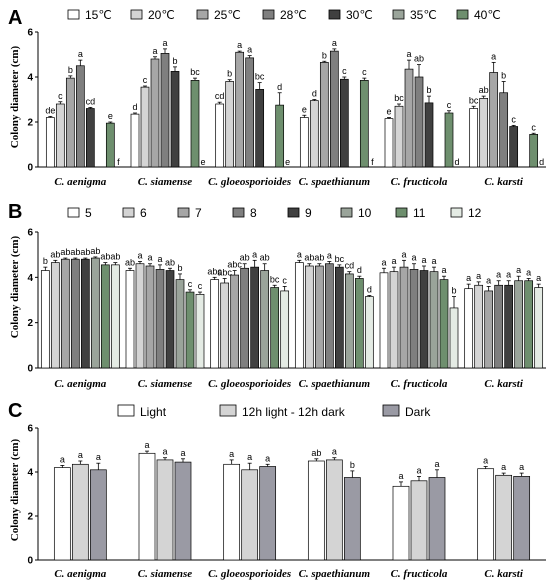 The width and height of the screenshot is (550, 584). I want to click on significance-letter: cd, so click(91, 101).